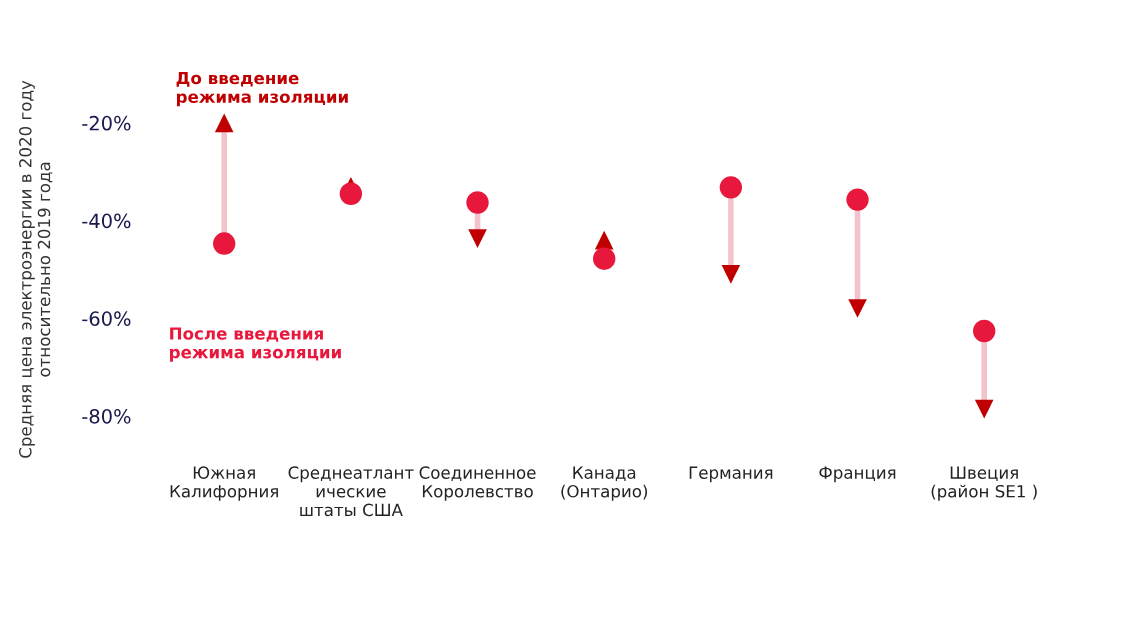 The image size is (1140, 640). I want to click on x-tick-label: Швеция (район SE1 ), so click(984, 483).